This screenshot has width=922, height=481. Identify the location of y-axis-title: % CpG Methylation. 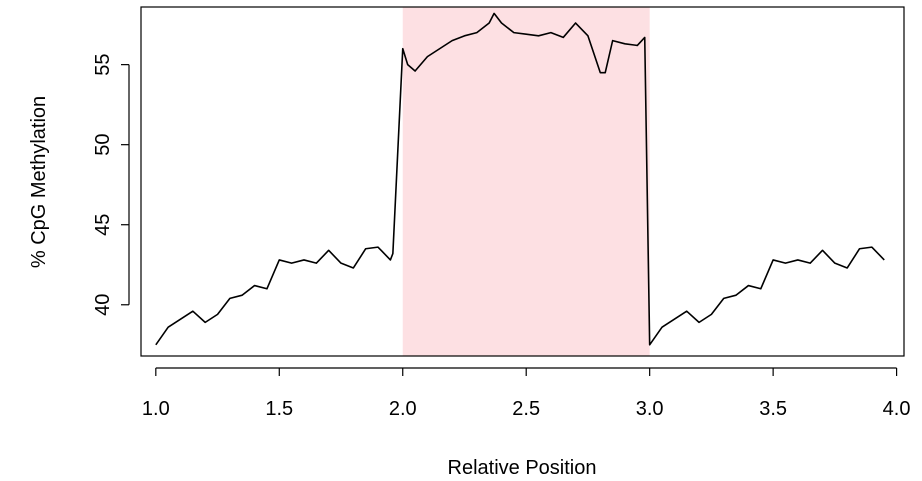
(39, 182).